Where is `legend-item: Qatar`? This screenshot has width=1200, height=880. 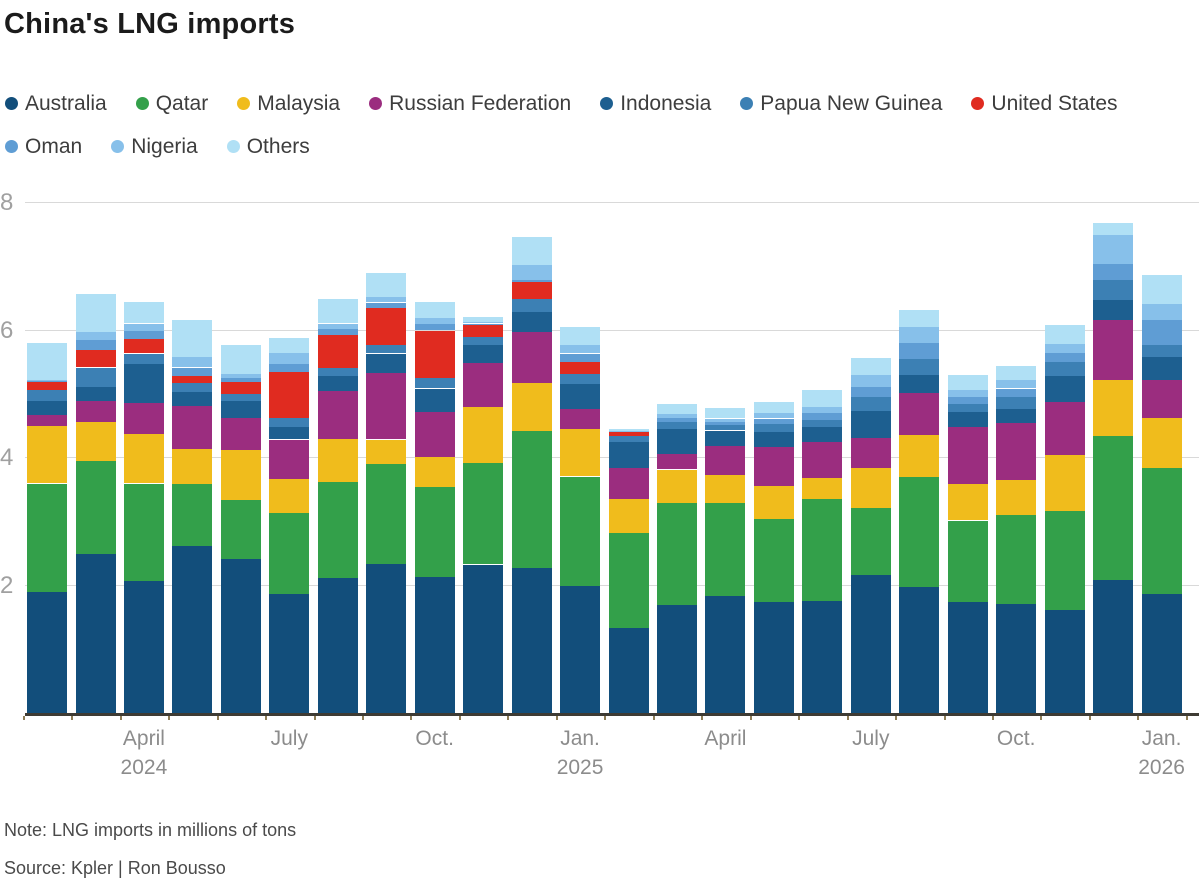 legend-item: Qatar is located at coordinates (172, 103).